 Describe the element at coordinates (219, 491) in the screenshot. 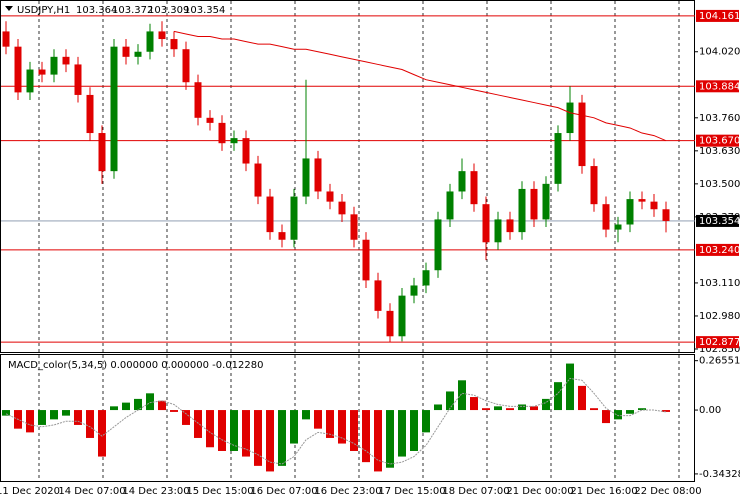

I see `x-tick-label: 15 Dec 15:00` at that location.